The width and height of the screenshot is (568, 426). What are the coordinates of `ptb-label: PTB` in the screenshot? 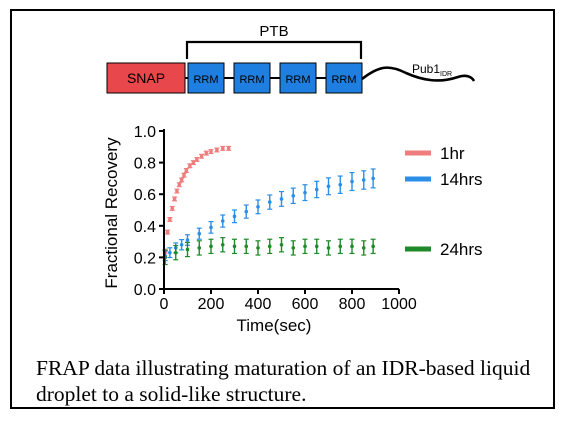 It's located at (273, 31).